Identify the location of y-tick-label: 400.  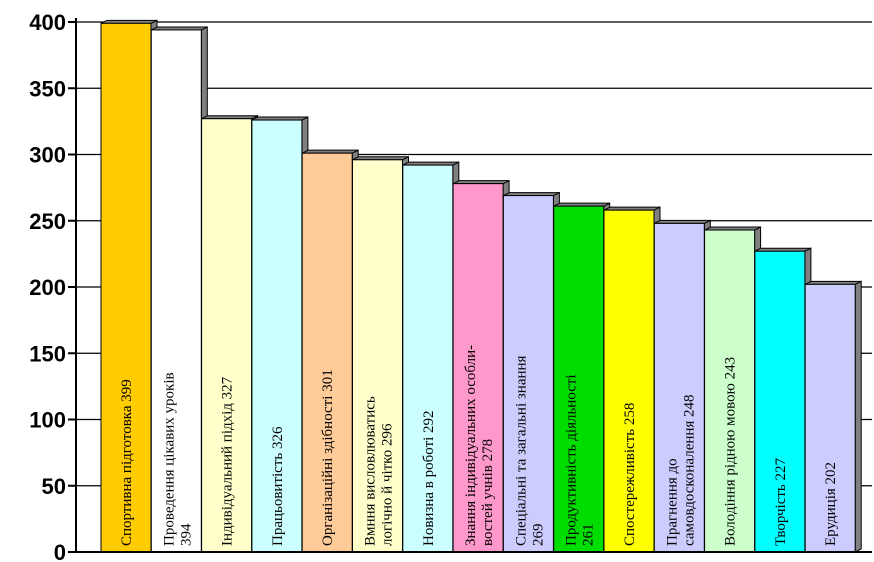
(47, 22).